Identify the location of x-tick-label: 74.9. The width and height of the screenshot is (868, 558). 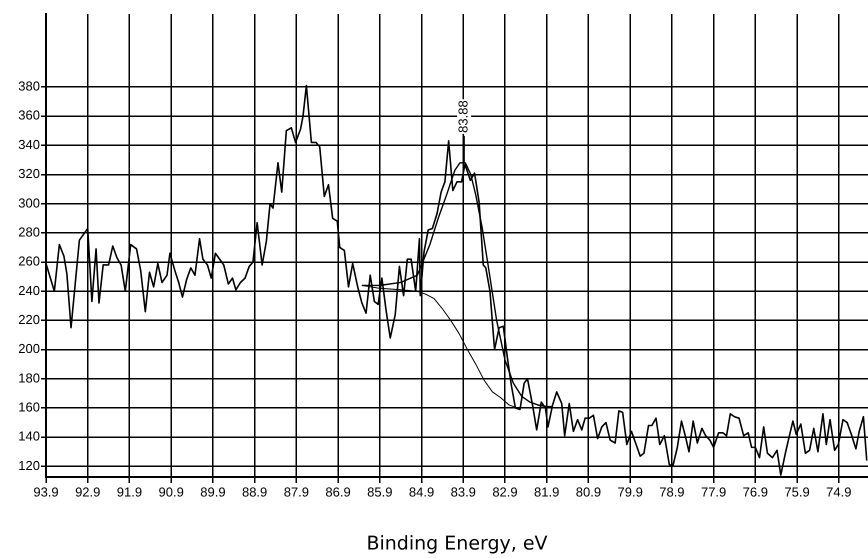
(839, 492).